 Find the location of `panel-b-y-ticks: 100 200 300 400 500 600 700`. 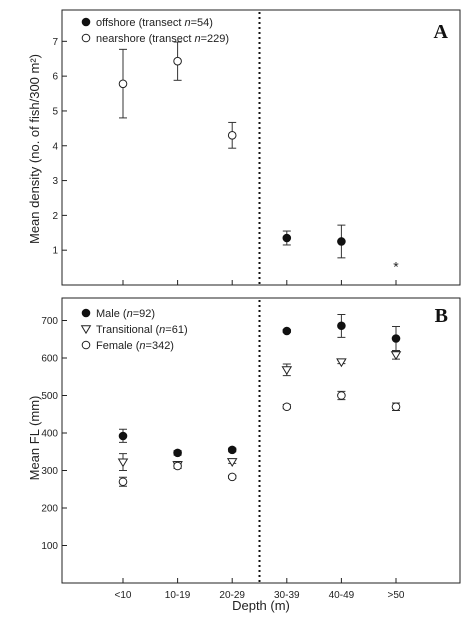

panel-b-y-ticks: 100 200 300 400 500 600 700 is located at coordinates (54, 434).